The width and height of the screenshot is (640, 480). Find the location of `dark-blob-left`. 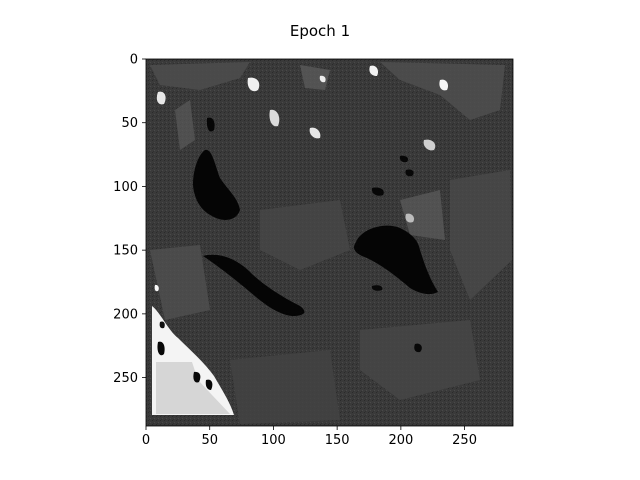

dark-blob-left is located at coordinates (216, 184).